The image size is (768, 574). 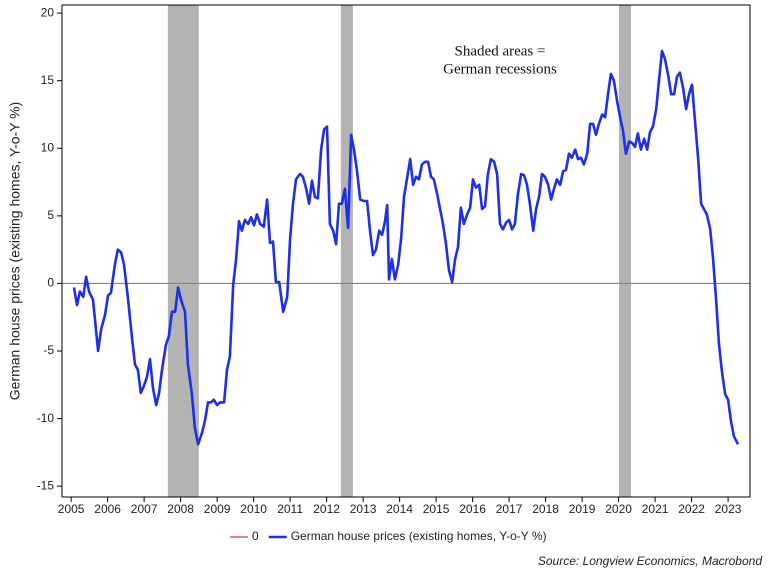 What do you see at coordinates (290, 509) in the screenshot?
I see `x-tick-label: 2011` at bounding box center [290, 509].